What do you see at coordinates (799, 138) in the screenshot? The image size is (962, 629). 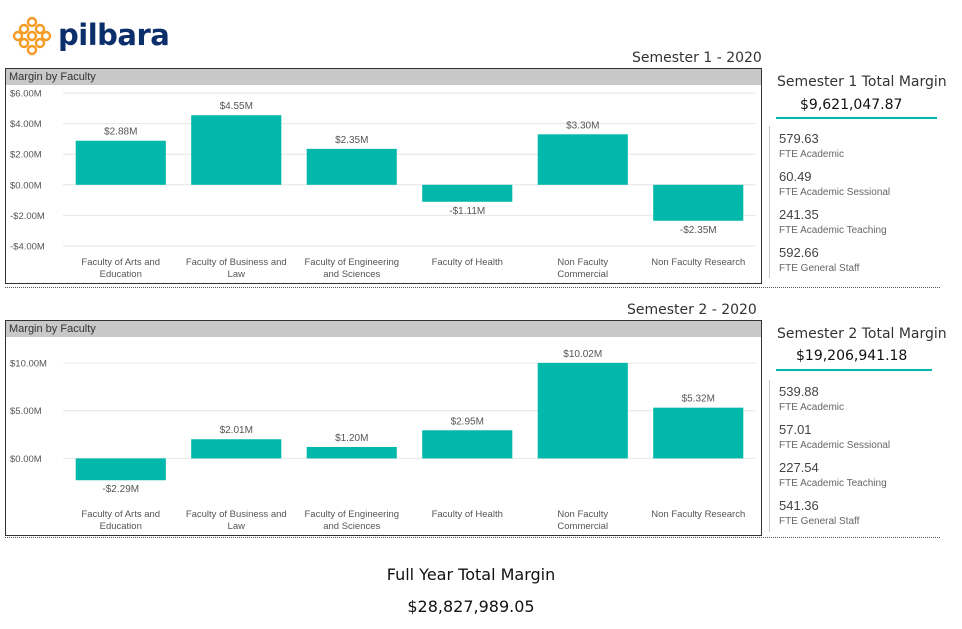 I see `kpi-value: 579.63` at bounding box center [799, 138].